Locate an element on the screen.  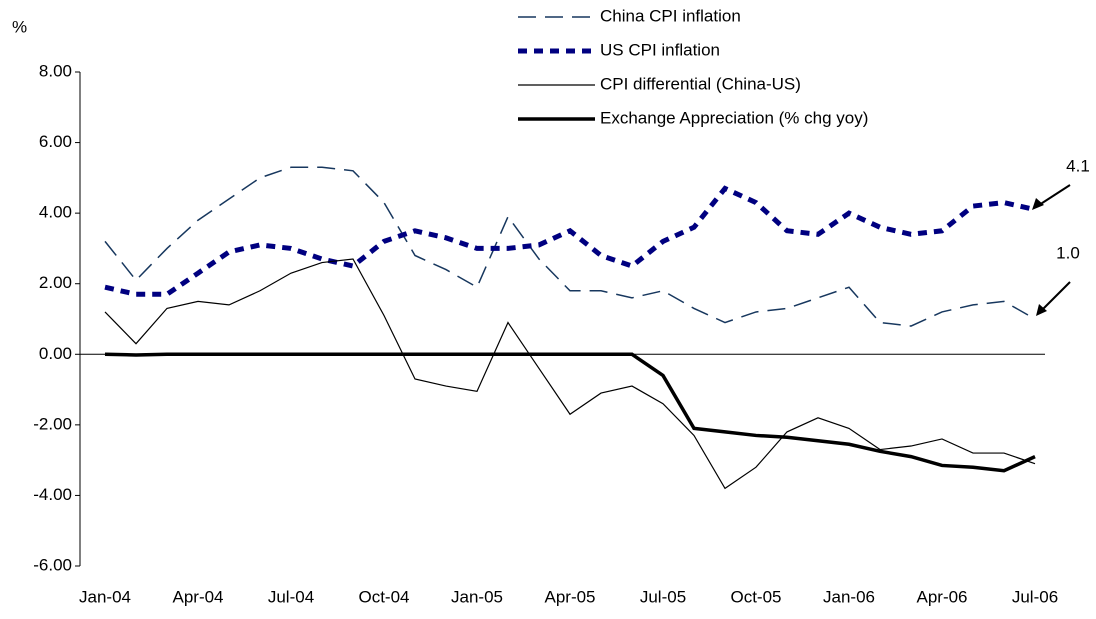
x-tick-label: Jan-05 is located at coordinates (477, 596).